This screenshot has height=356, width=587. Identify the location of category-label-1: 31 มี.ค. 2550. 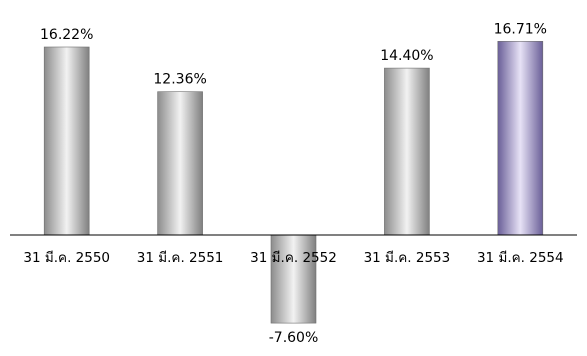
(66, 258).